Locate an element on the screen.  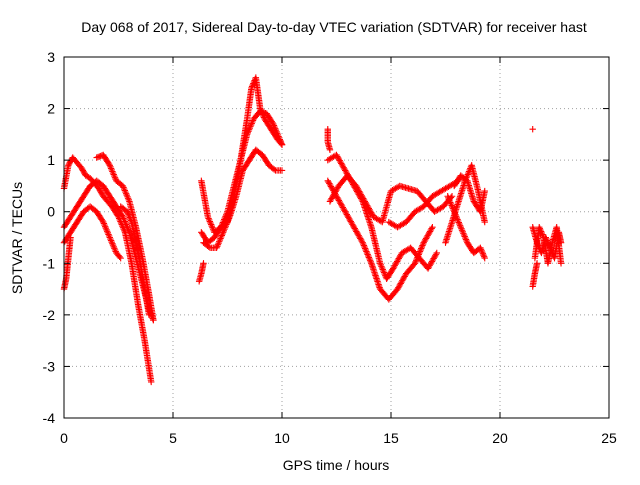
x-tick-label: 25 is located at coordinates (609, 438).